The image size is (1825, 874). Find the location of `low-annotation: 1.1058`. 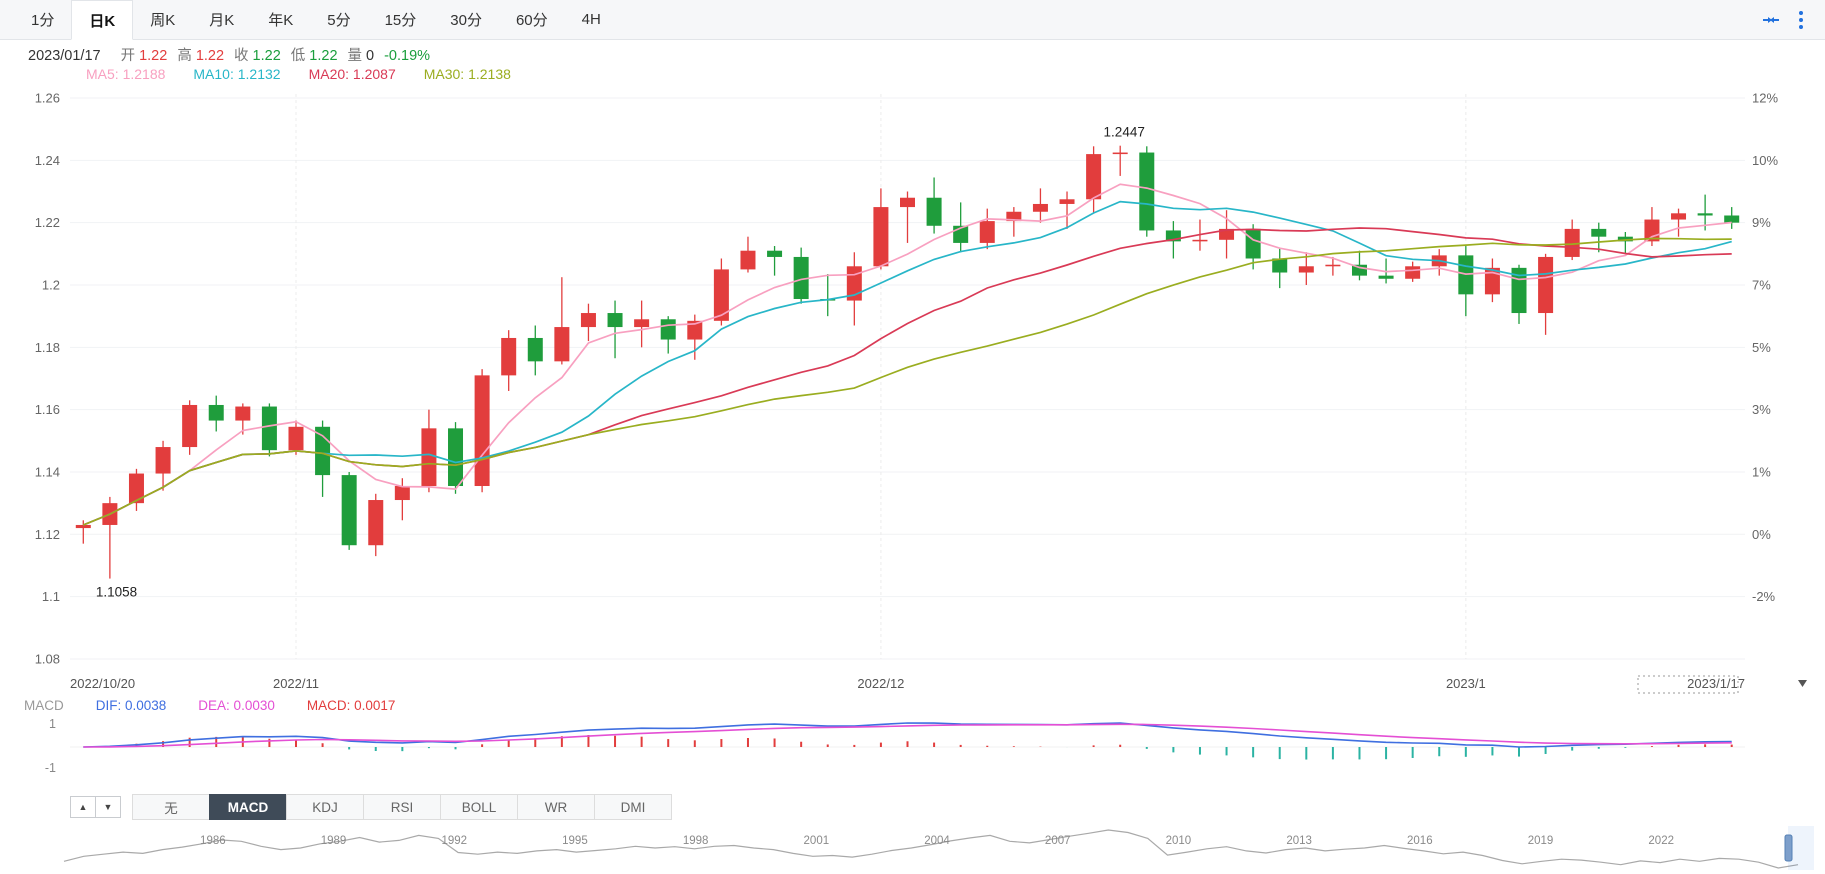

low-annotation: 1.1058 is located at coordinates (116, 592).